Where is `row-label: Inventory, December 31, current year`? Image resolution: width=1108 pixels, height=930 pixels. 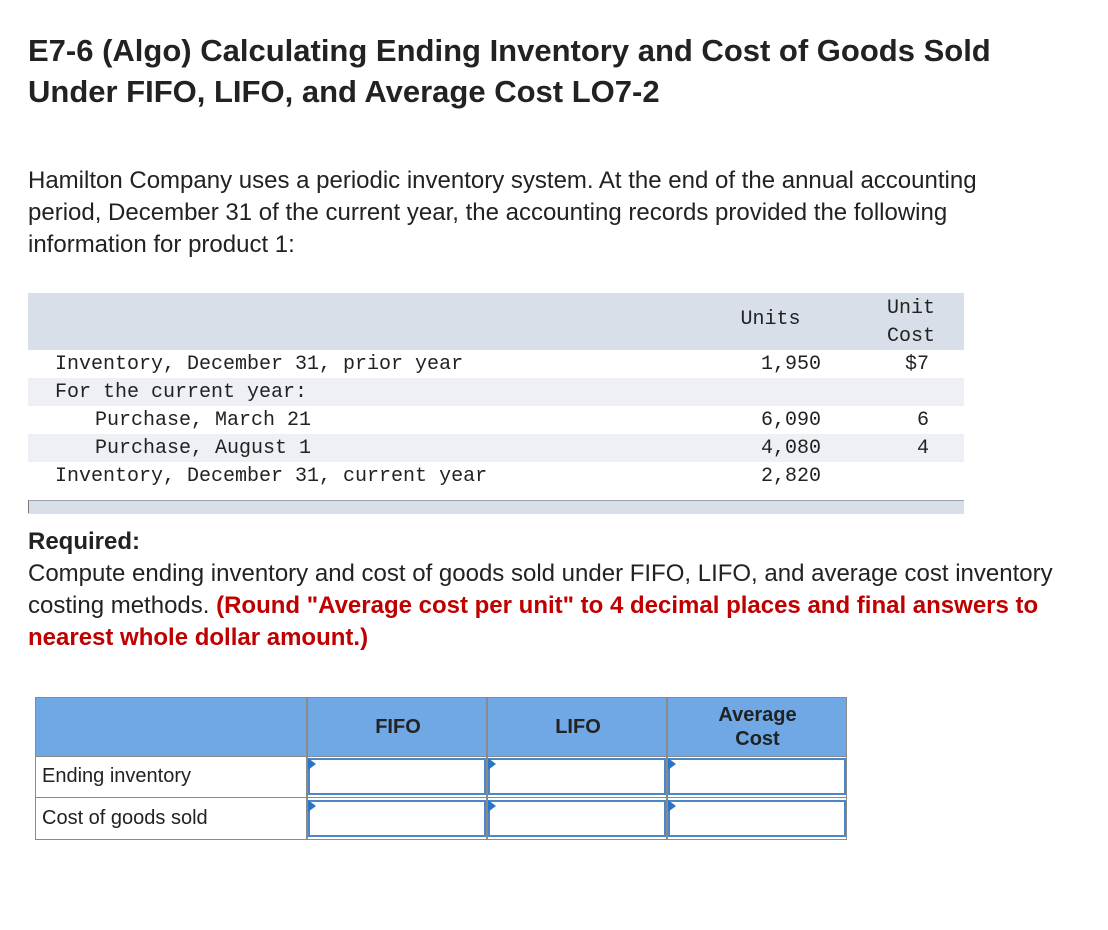
row-label: Inventory, December 31, current year is located at coordinates (271, 476).